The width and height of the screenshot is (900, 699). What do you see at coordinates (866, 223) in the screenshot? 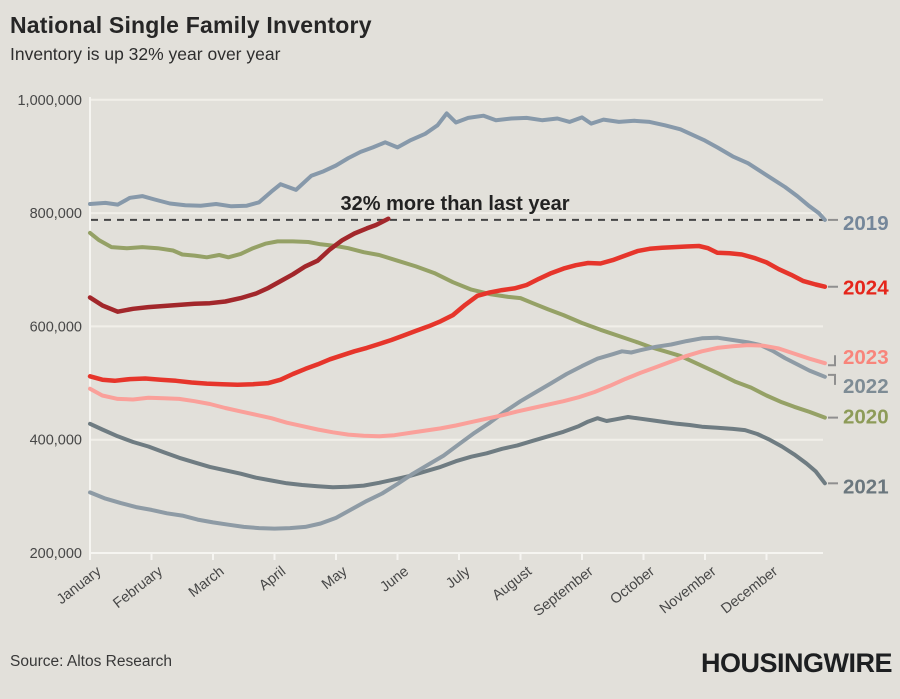
I see `year-label-2019: 2019` at bounding box center [866, 223].